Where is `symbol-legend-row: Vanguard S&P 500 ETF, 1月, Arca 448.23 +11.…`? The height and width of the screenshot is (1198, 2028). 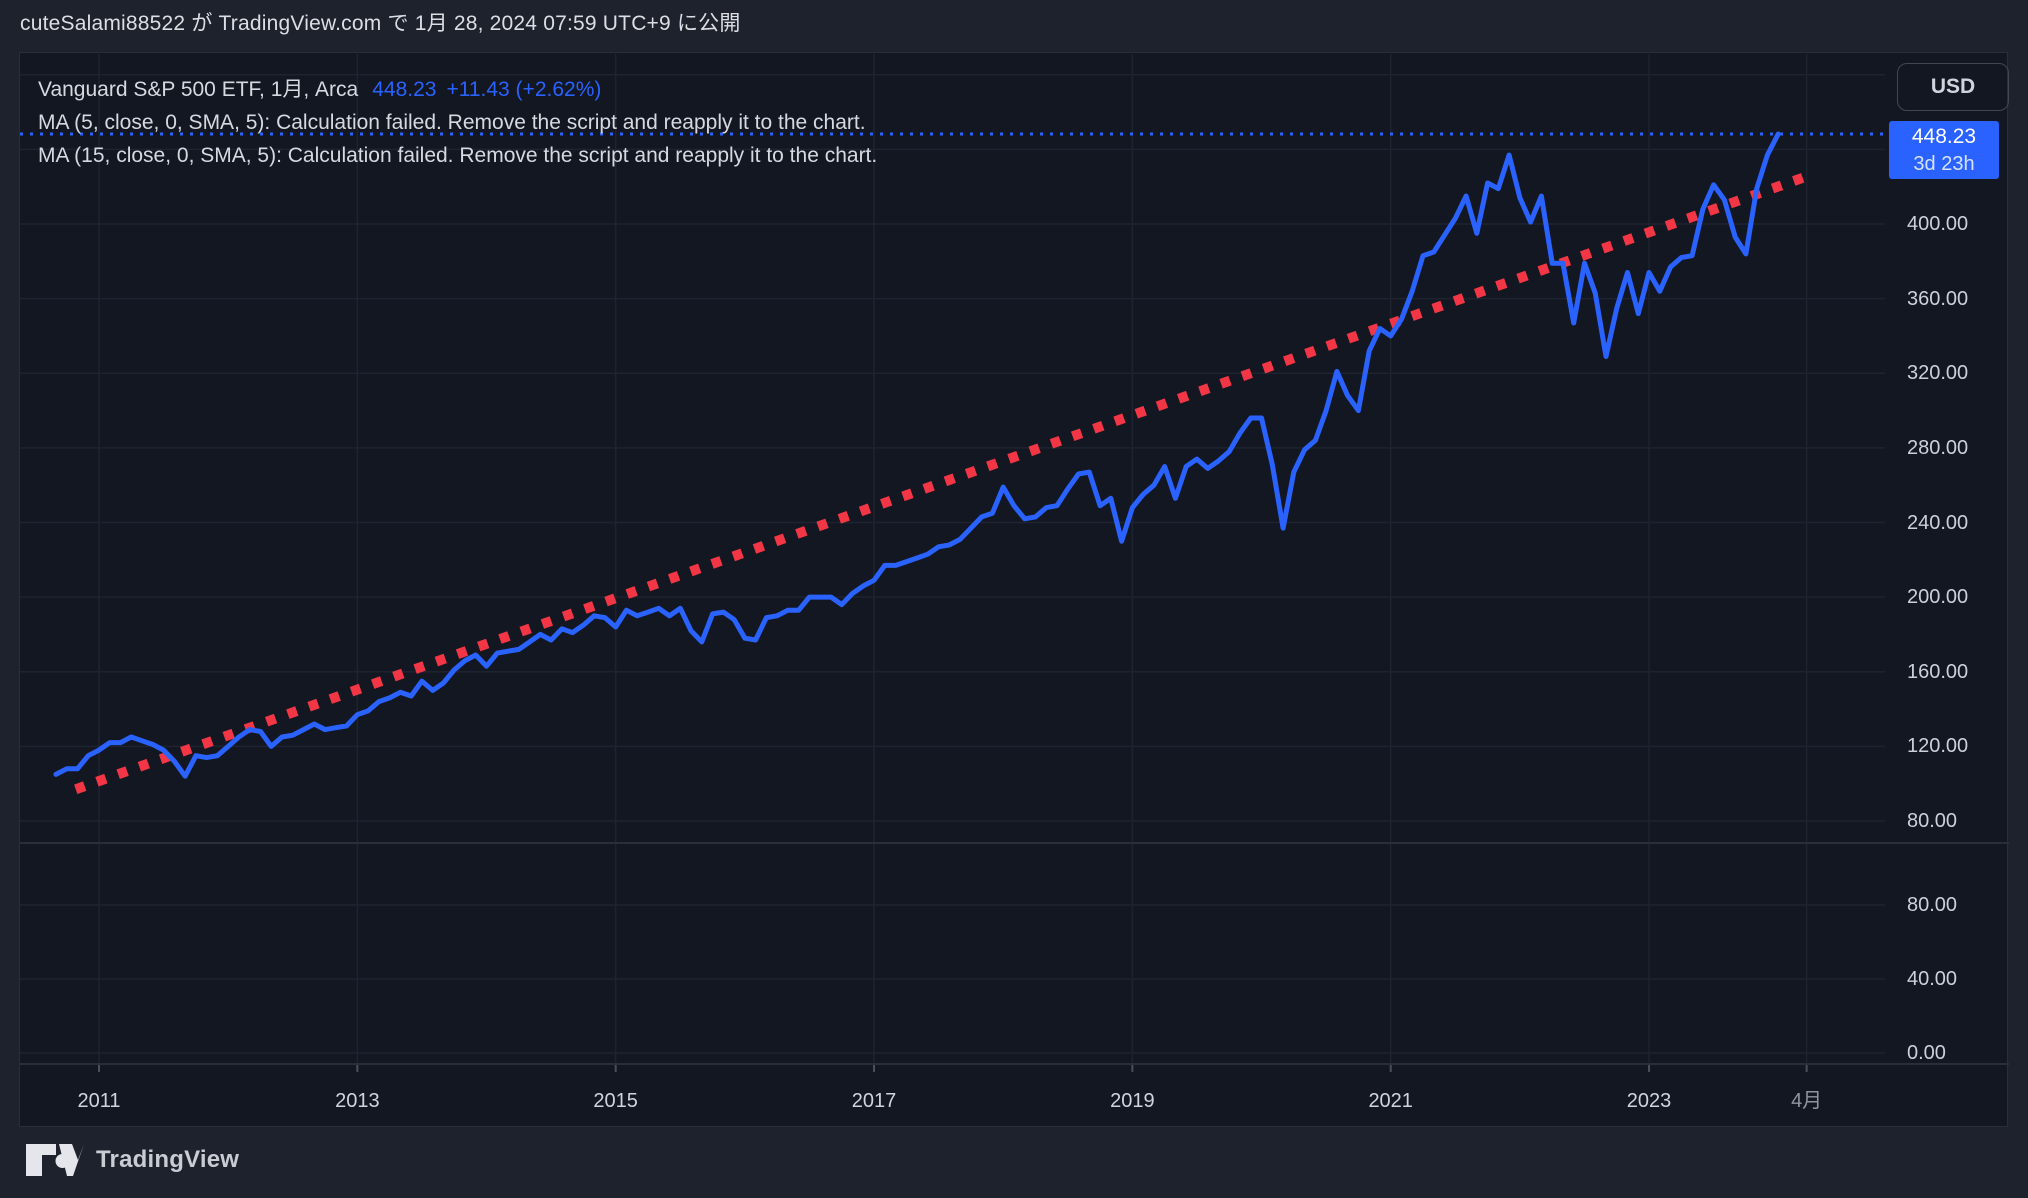 symbol-legend-row: Vanguard S&P 500 ETF, 1月, Arca 448.23 +11.… is located at coordinates (457, 89).